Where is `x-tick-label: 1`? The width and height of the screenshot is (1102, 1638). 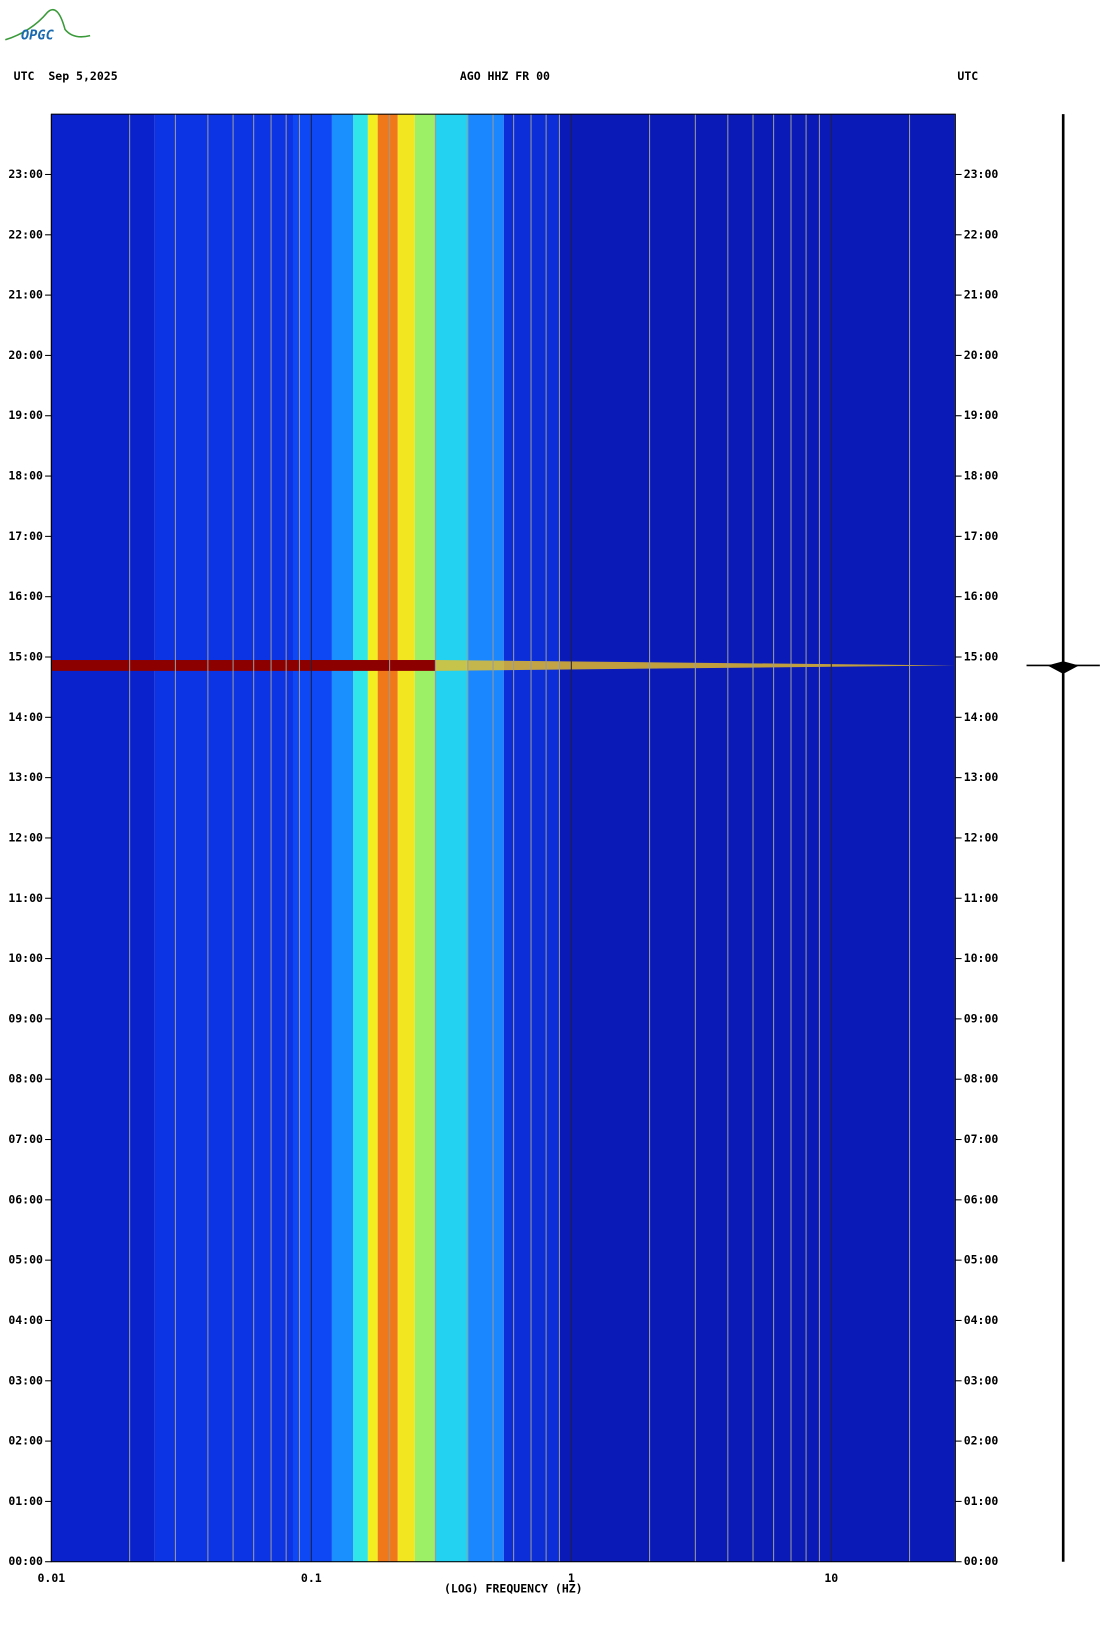
x-tick-label: 1 is located at coordinates (571, 1578).